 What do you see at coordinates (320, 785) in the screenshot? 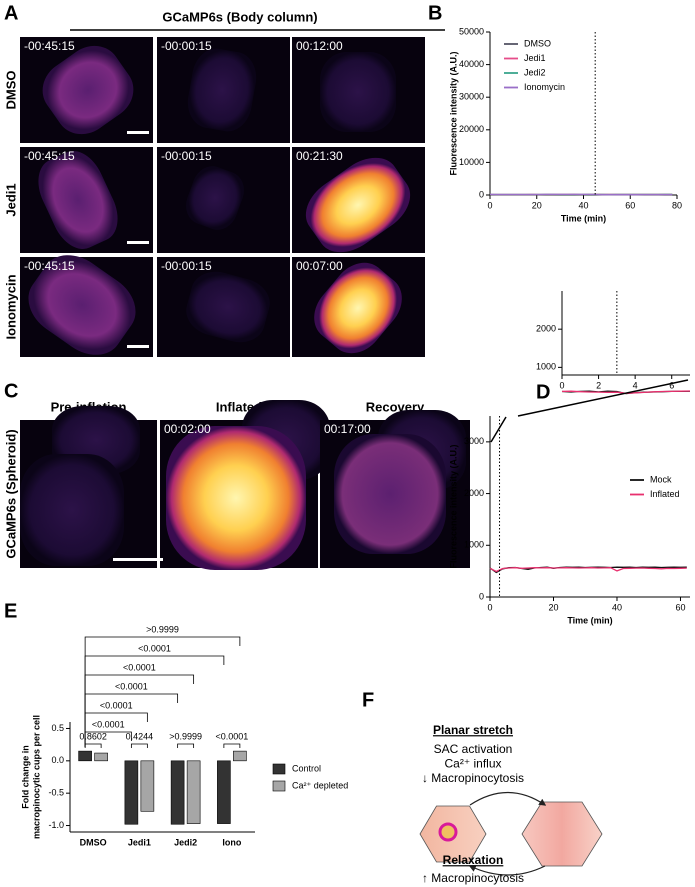
I see `legend-label: Ca²⁺ depleted` at bounding box center [320, 785].